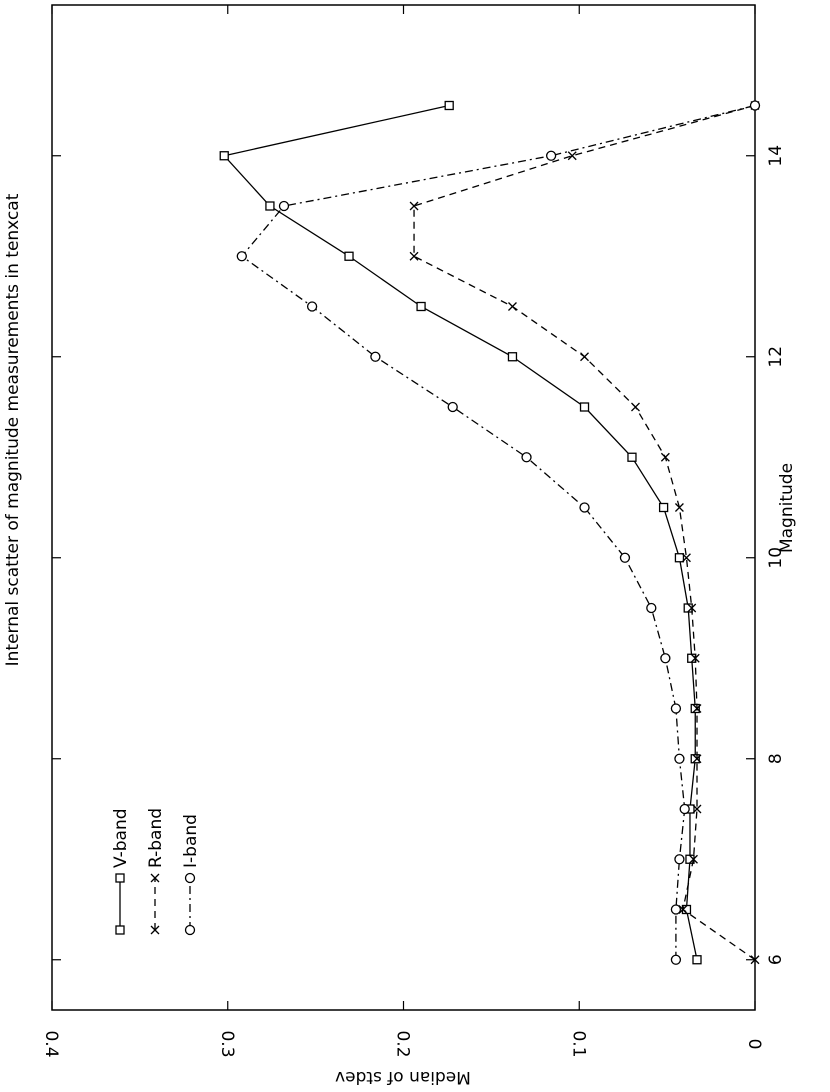 This screenshot has width=830, height=1092. Describe the element at coordinates (51, 1043) in the screenshot. I see `y-tick-label: 0.4` at that location.